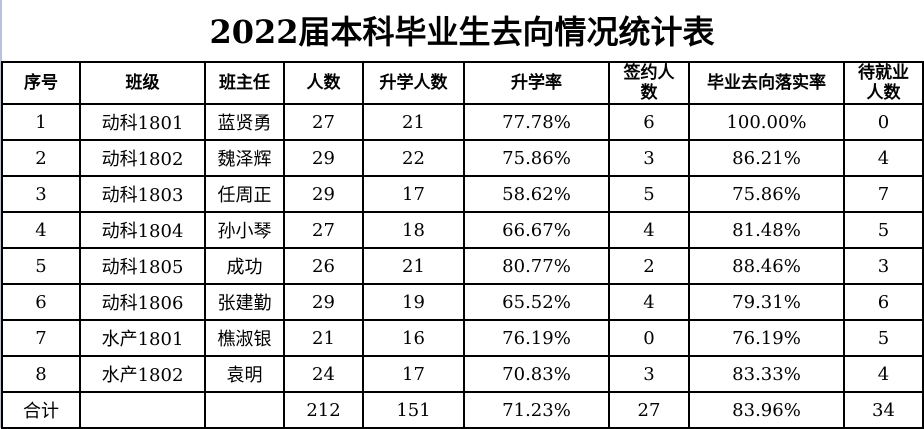 The width and height of the screenshot is (924, 429). Describe the element at coordinates (142, 374) in the screenshot. I see `table-cell: 水产1802` at that location.